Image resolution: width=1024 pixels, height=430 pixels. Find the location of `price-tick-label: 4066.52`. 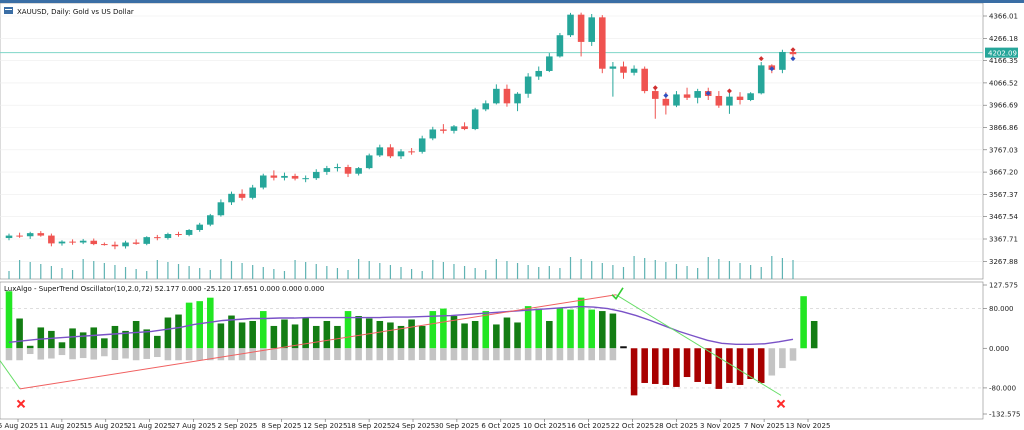

price-tick-label: 4066.52 is located at coordinates (1003, 83).